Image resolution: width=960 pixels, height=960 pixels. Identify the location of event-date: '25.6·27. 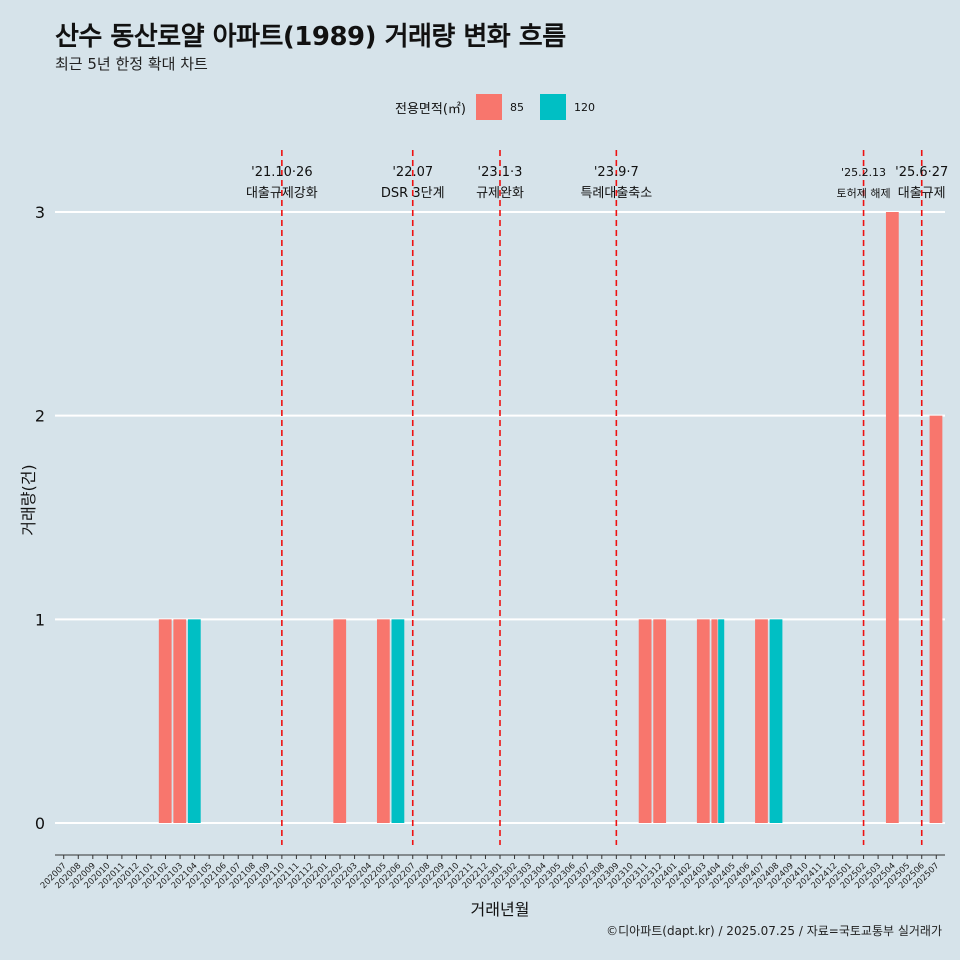
(921, 172).